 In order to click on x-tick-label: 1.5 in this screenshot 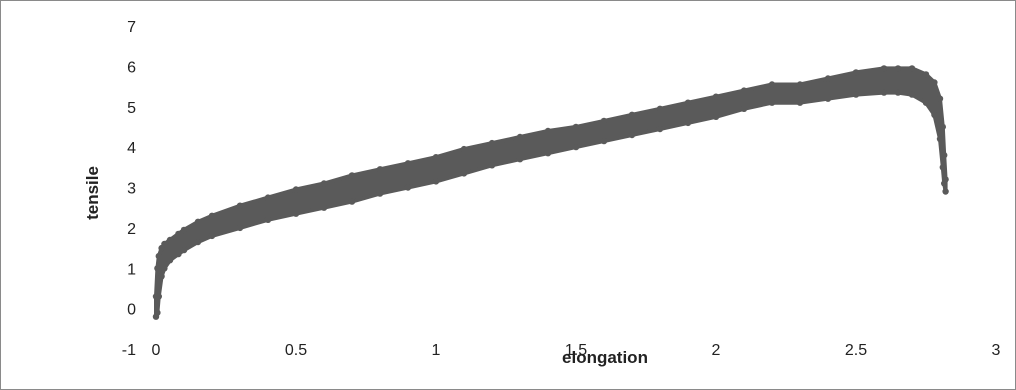, I will do `click(576, 350)`.